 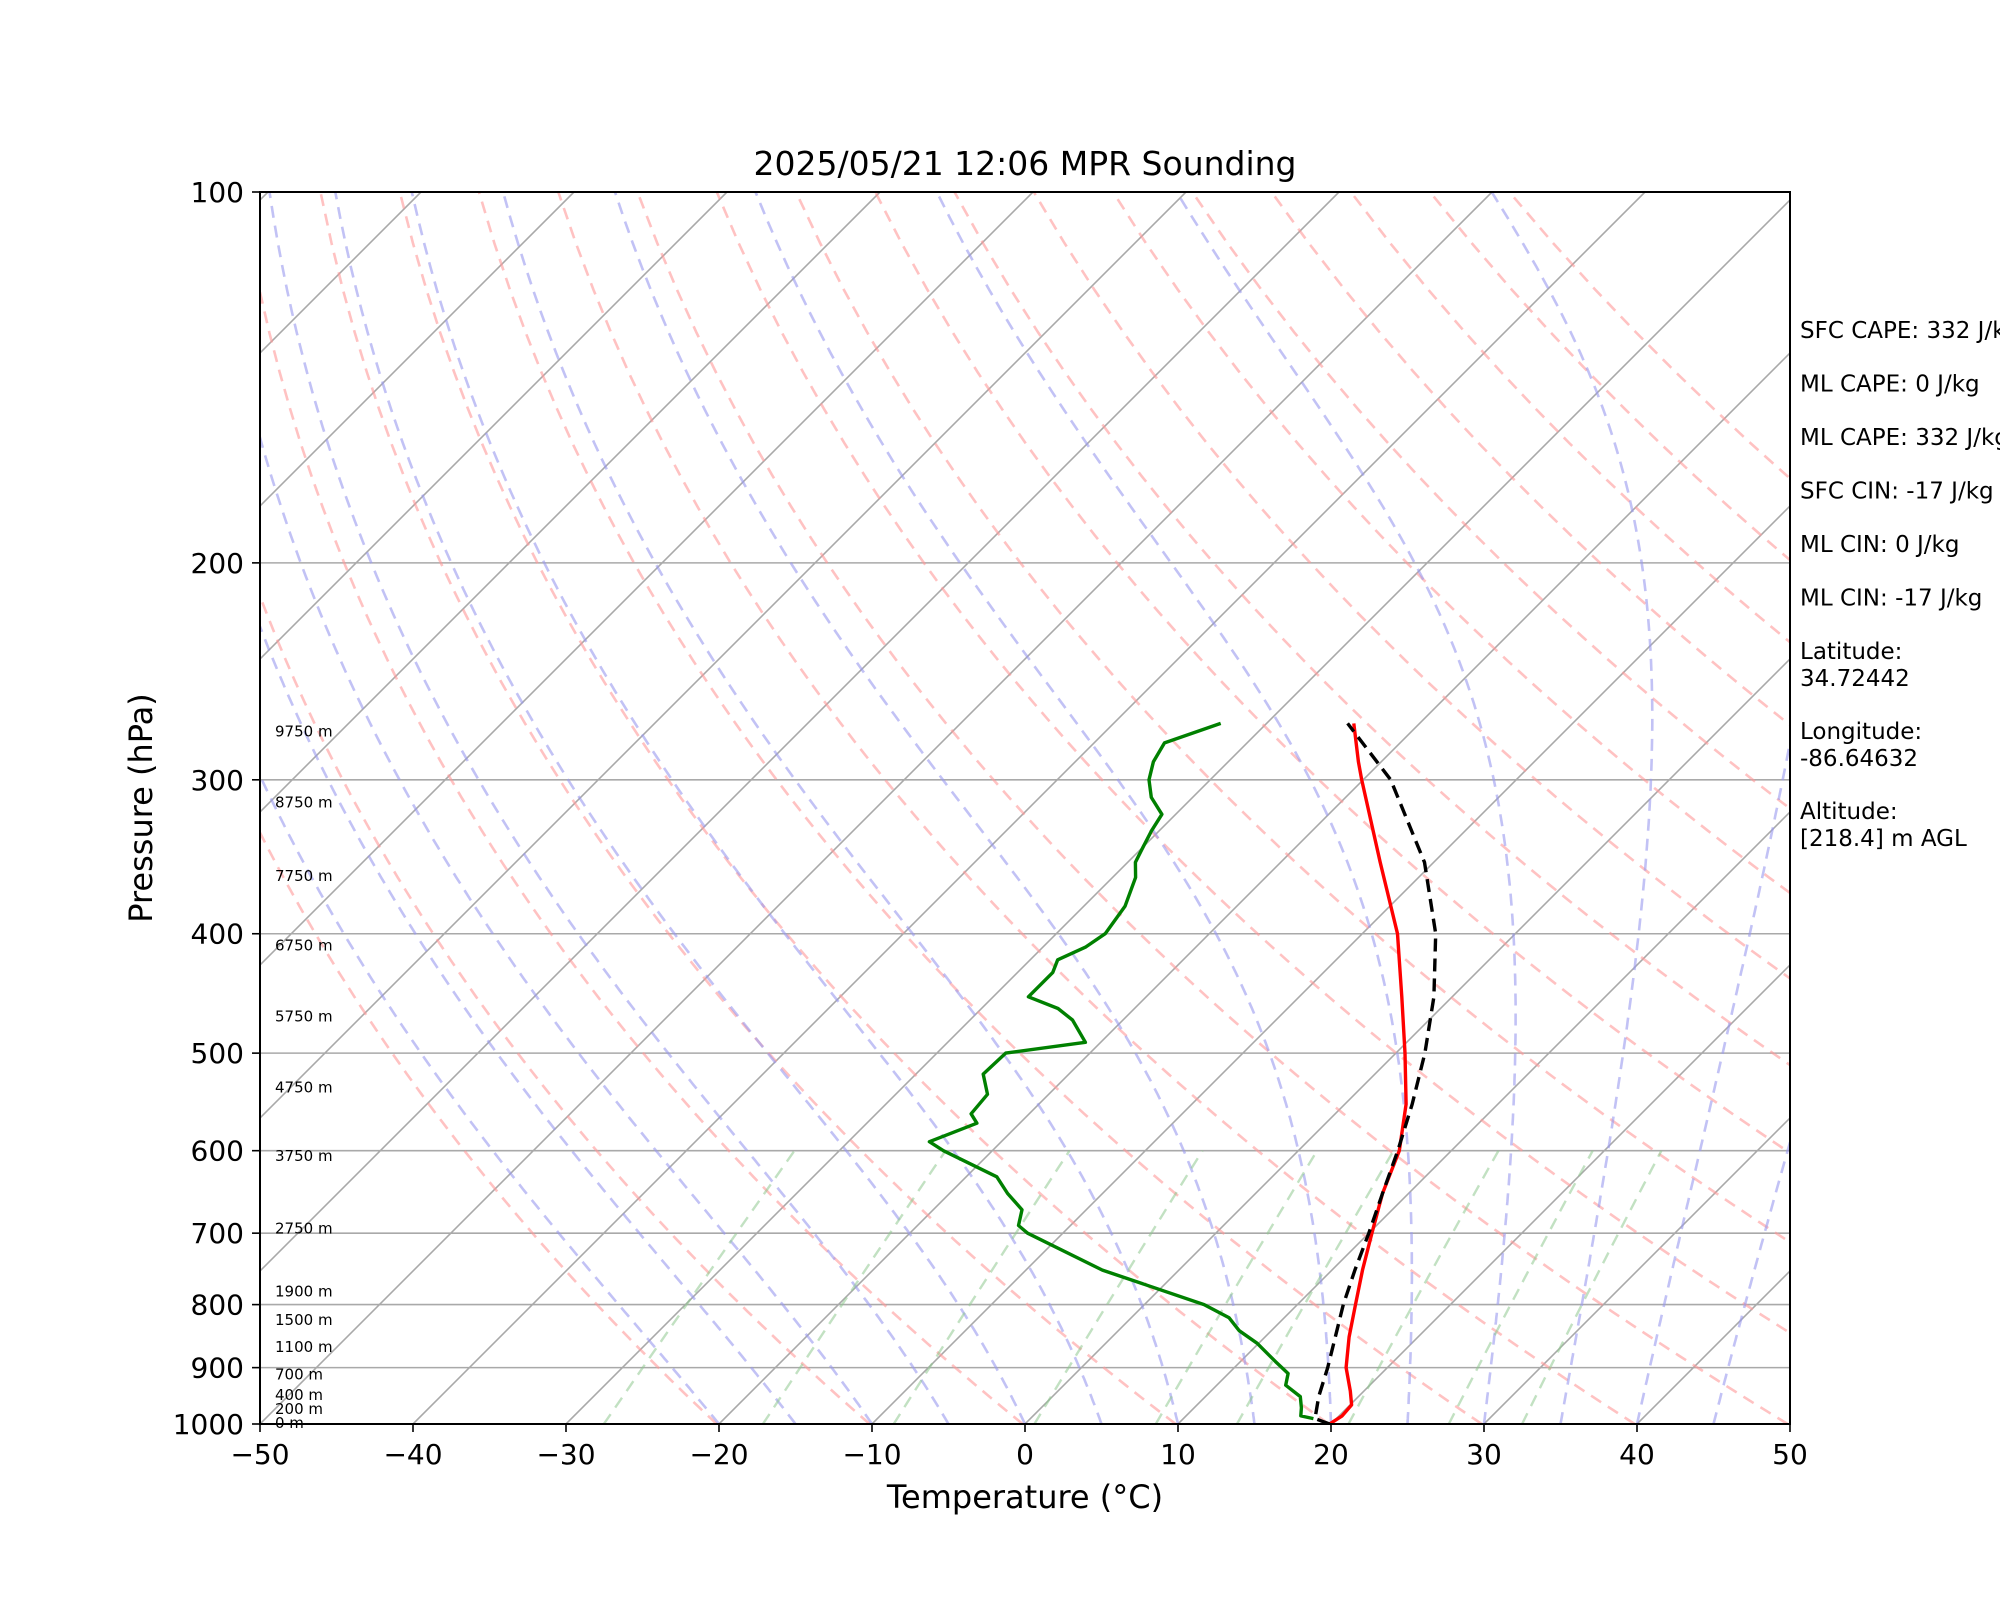 I want to click on annotation-text: ML CIN: 0 J/kg, so click(x=1879, y=545).